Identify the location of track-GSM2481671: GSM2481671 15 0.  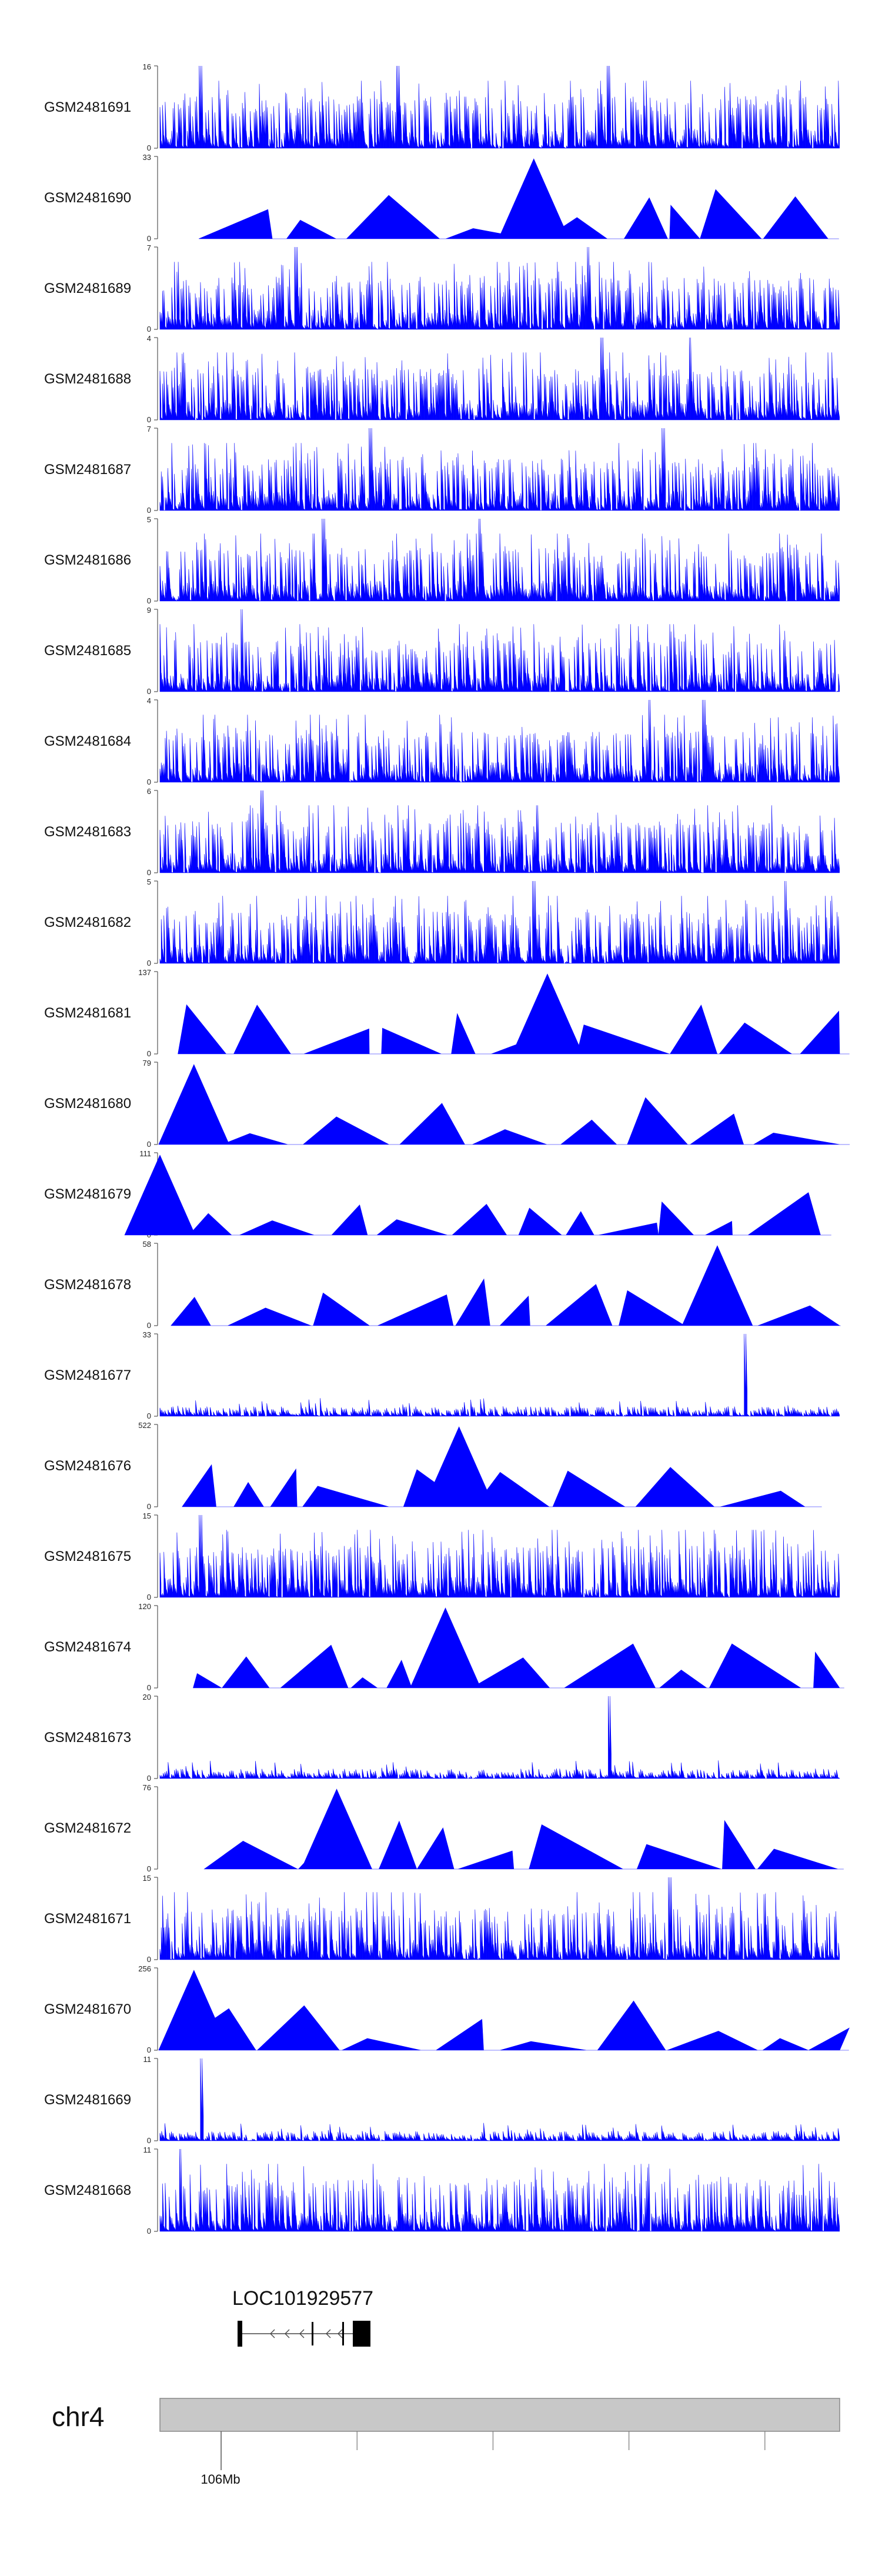
(442, 1919).